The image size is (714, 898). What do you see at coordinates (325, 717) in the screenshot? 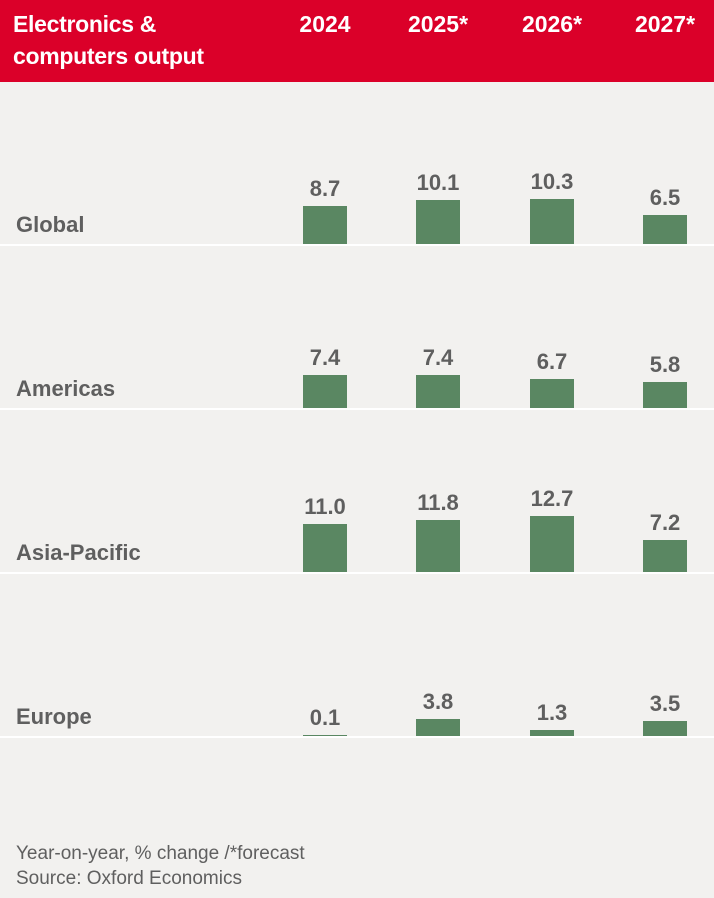
I see `value-label: 0.1` at bounding box center [325, 717].